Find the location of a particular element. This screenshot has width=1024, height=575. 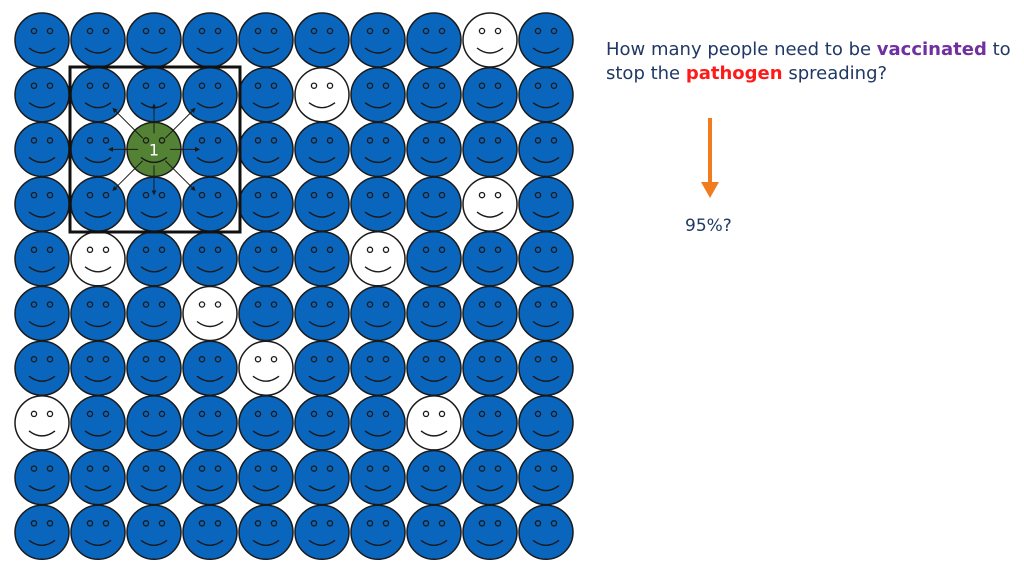

infected-count-label: 1 is located at coordinates (154, 149).